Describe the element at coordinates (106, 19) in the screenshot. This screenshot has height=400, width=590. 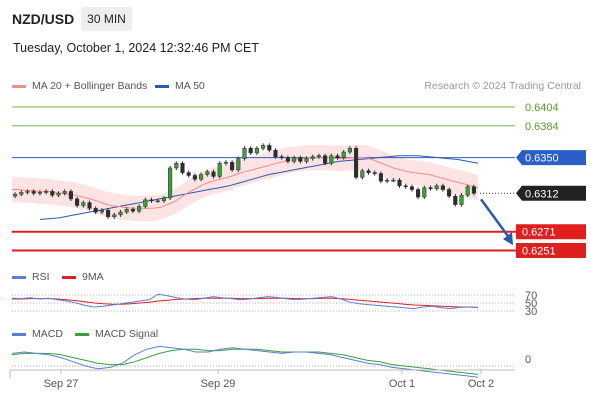
I see `interval-selector: 30 MIN` at that location.